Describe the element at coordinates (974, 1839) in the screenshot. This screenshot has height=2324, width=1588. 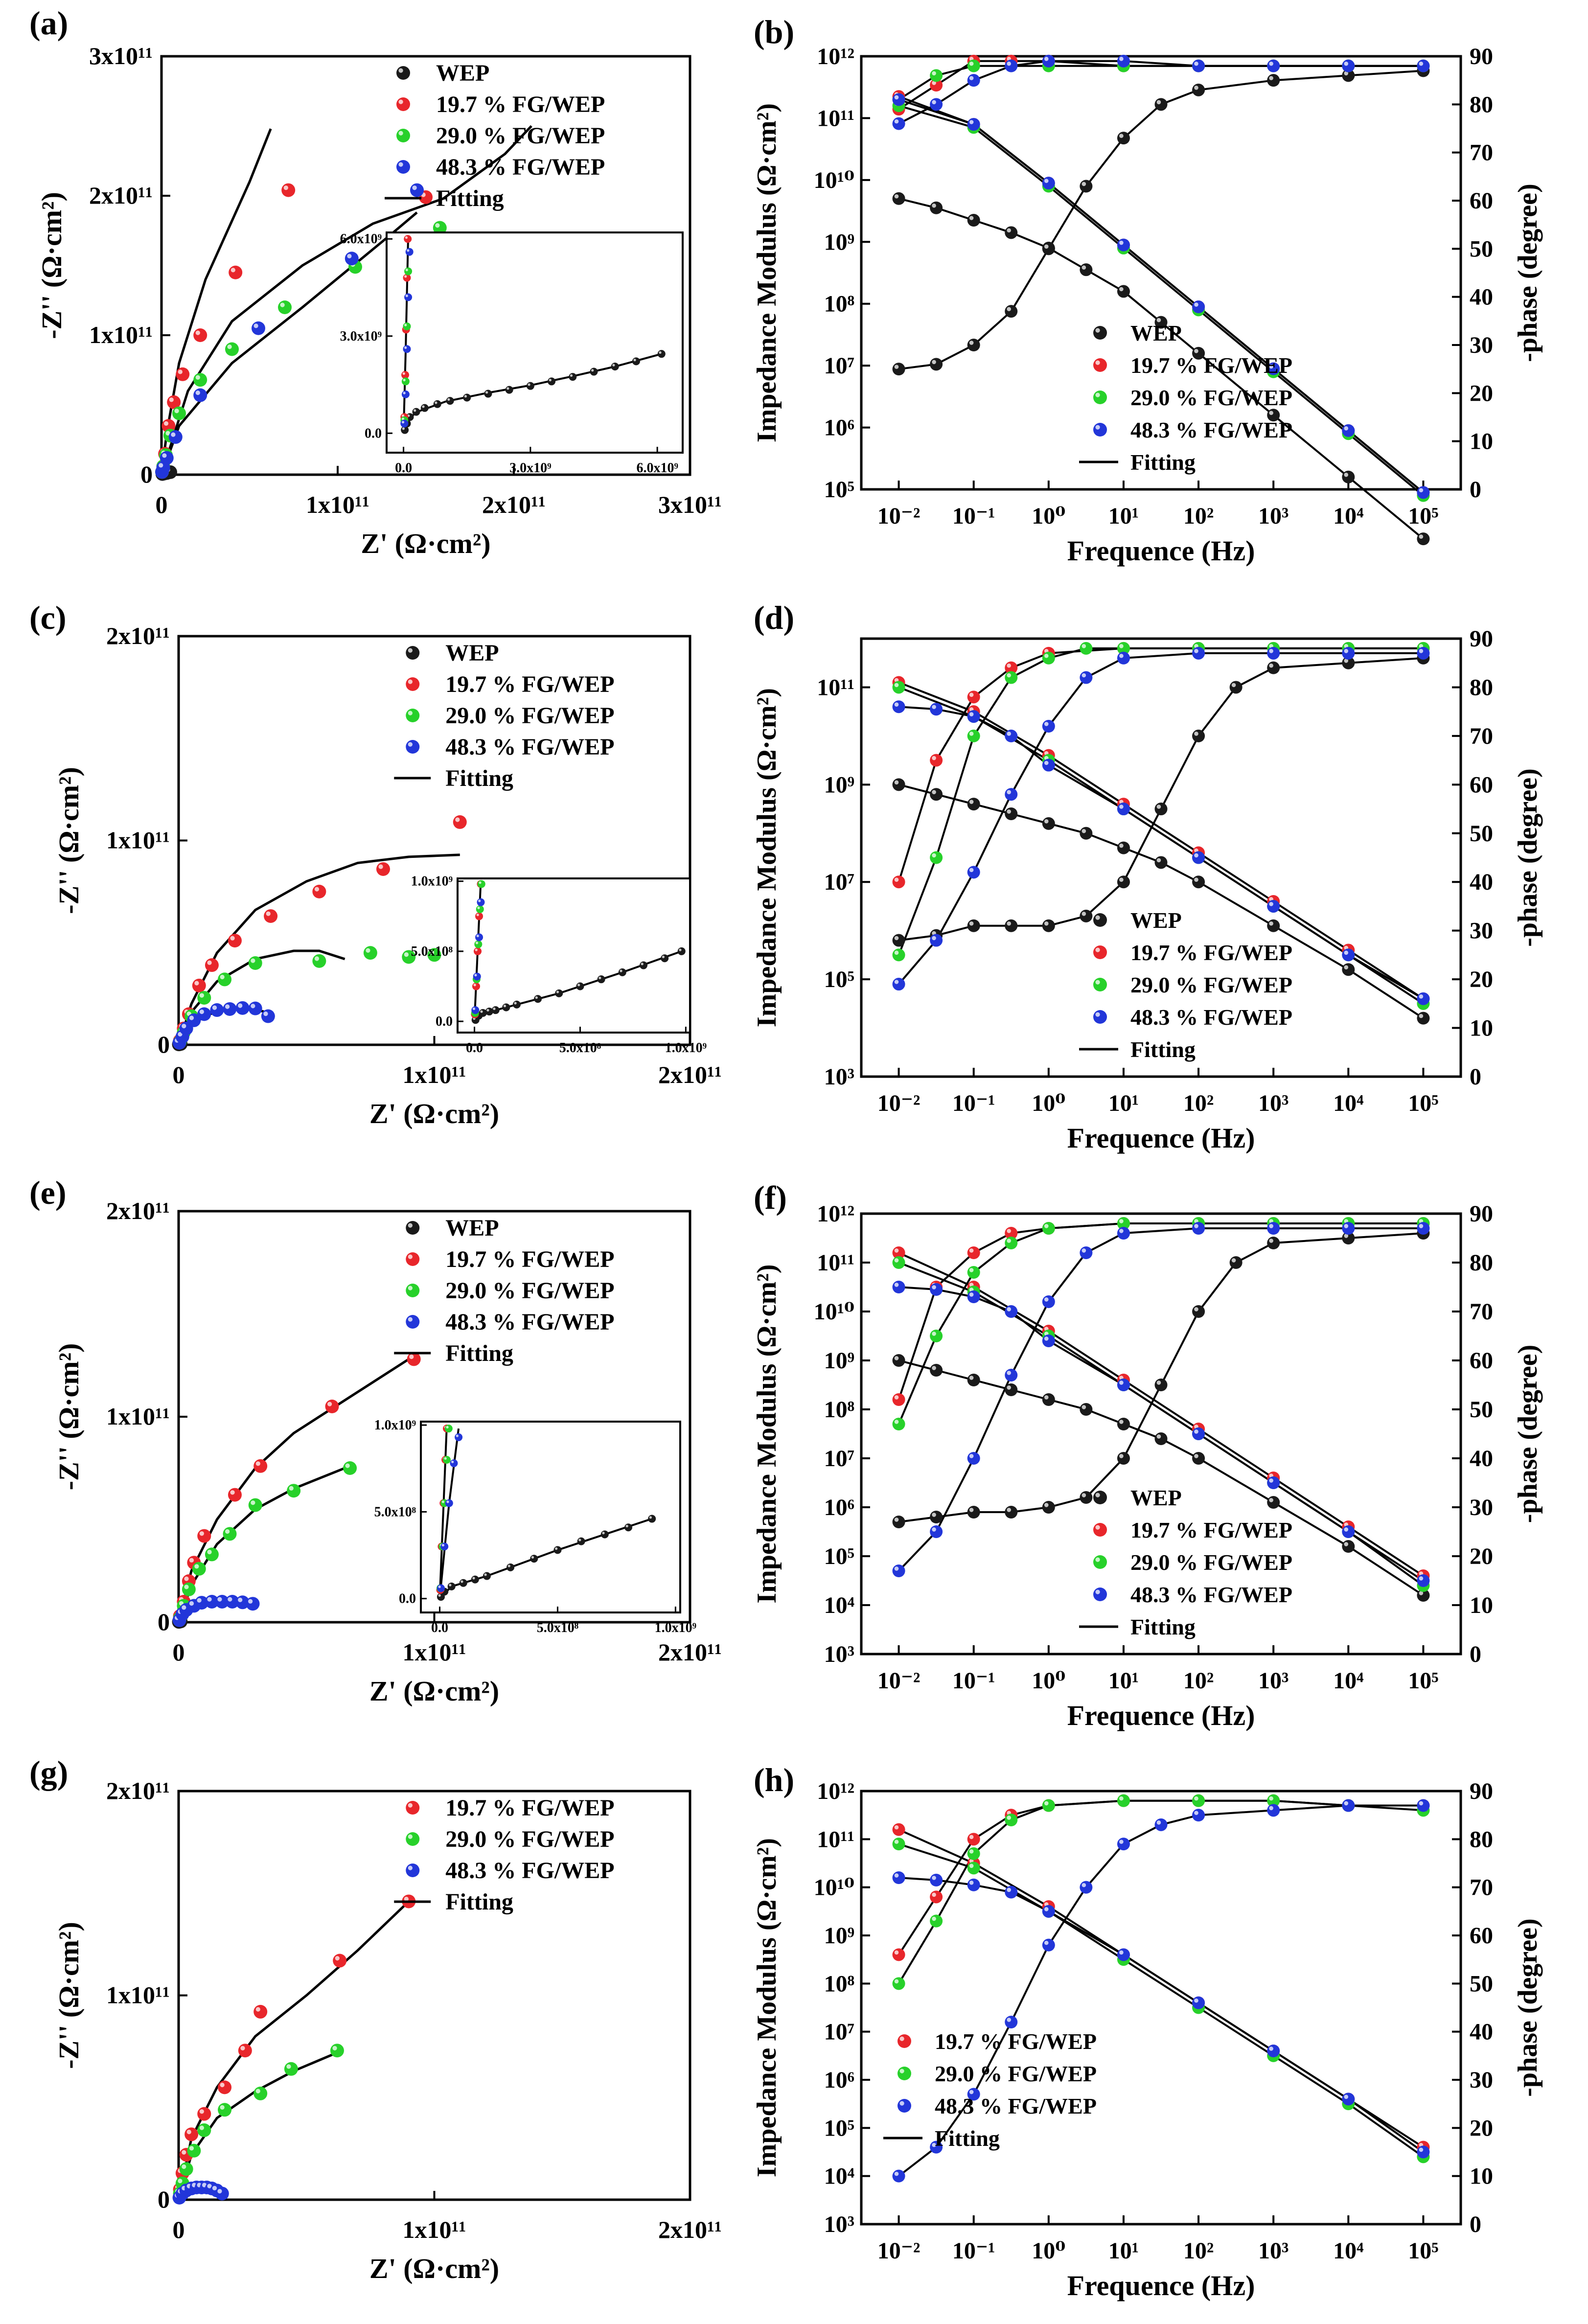
I see `phase-point-19-7-fg-wep` at that location.